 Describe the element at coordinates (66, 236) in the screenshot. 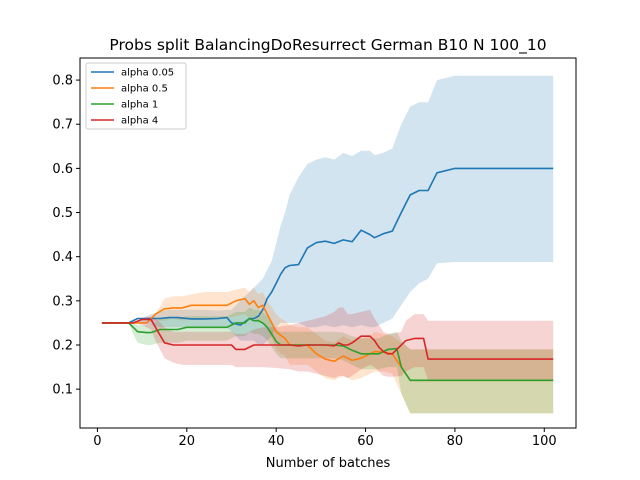

I see `y-axis-ticks: 0.1 0.2 0.3 0.4 0.5 0.6 0.7 0.8` at that location.